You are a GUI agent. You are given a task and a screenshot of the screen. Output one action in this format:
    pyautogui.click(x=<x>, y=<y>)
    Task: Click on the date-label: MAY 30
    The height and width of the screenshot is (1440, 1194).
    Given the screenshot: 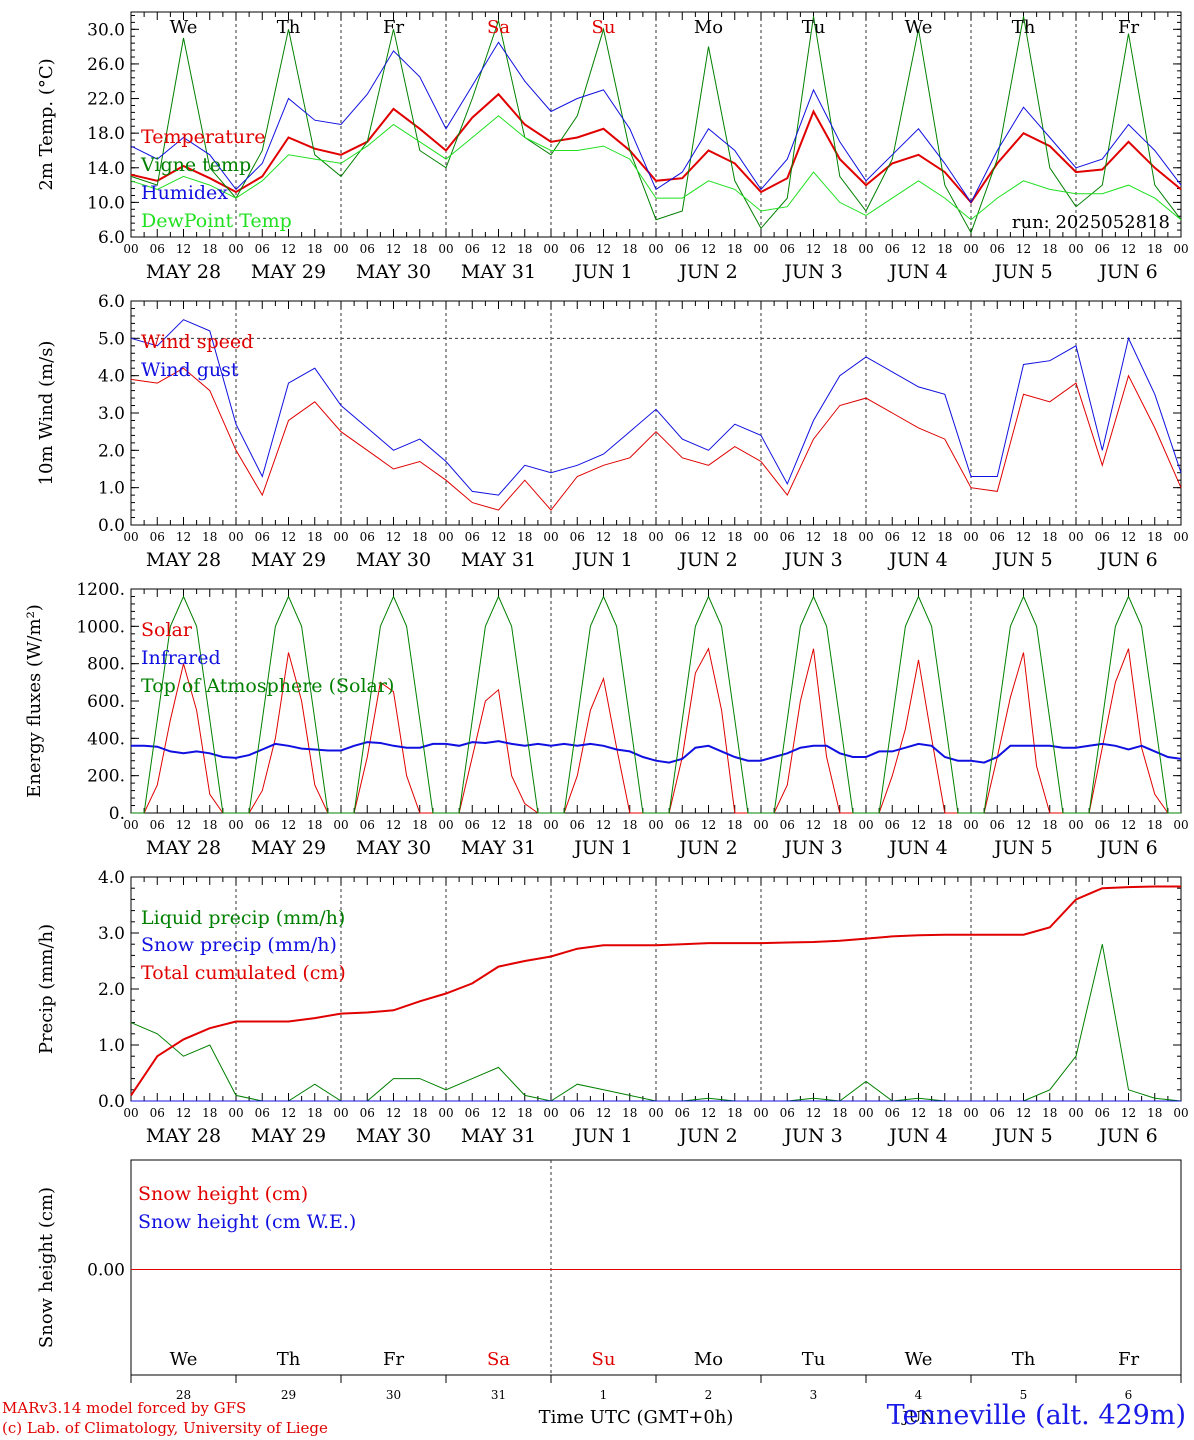 What is the action you would take?
    pyautogui.click(x=393, y=560)
    